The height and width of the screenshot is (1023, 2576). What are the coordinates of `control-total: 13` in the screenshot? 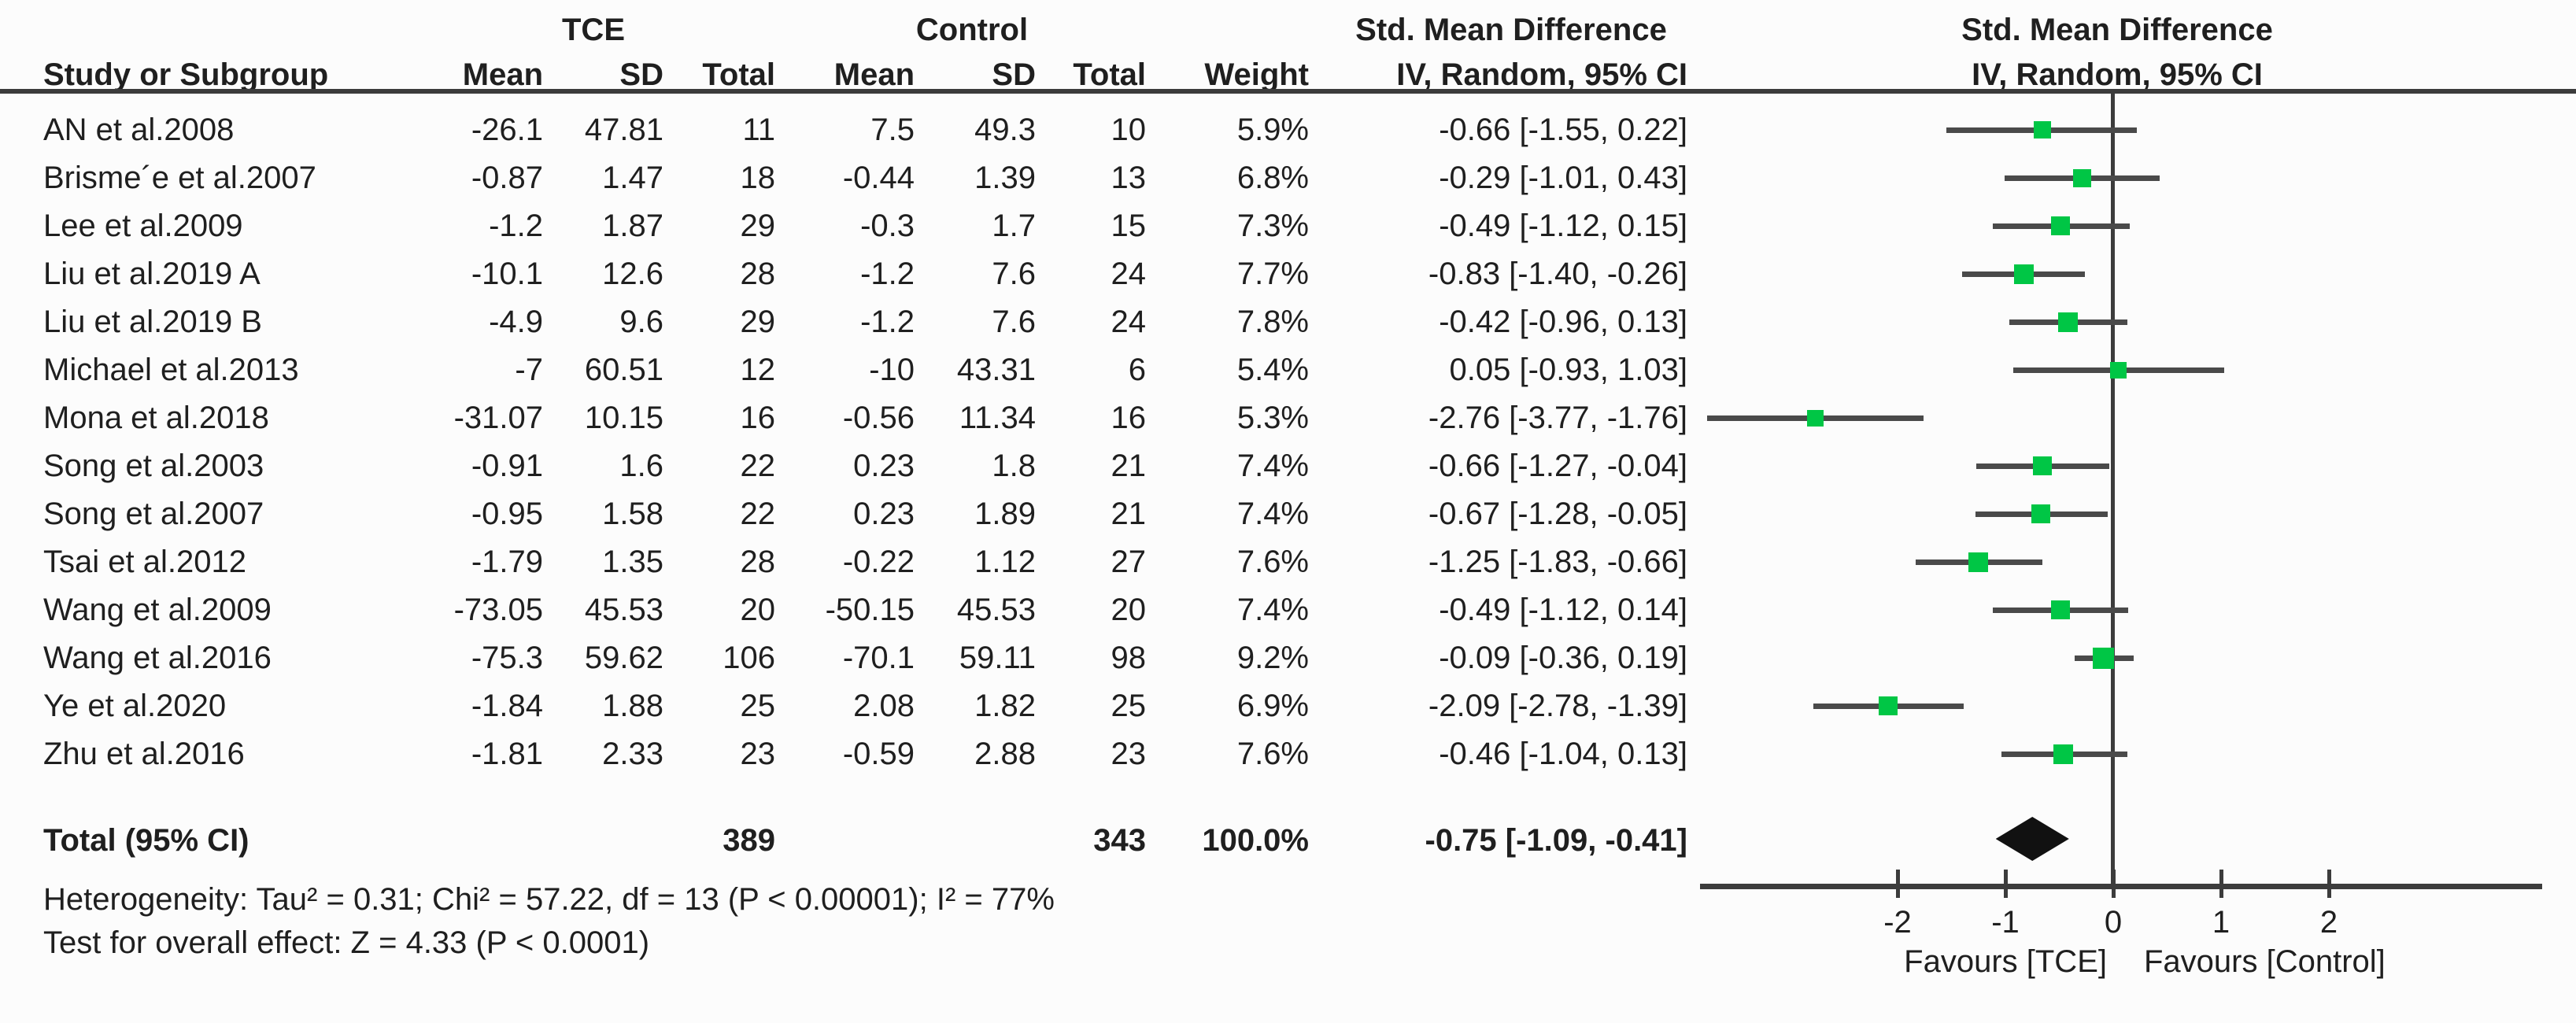 It's located at (1129, 178).